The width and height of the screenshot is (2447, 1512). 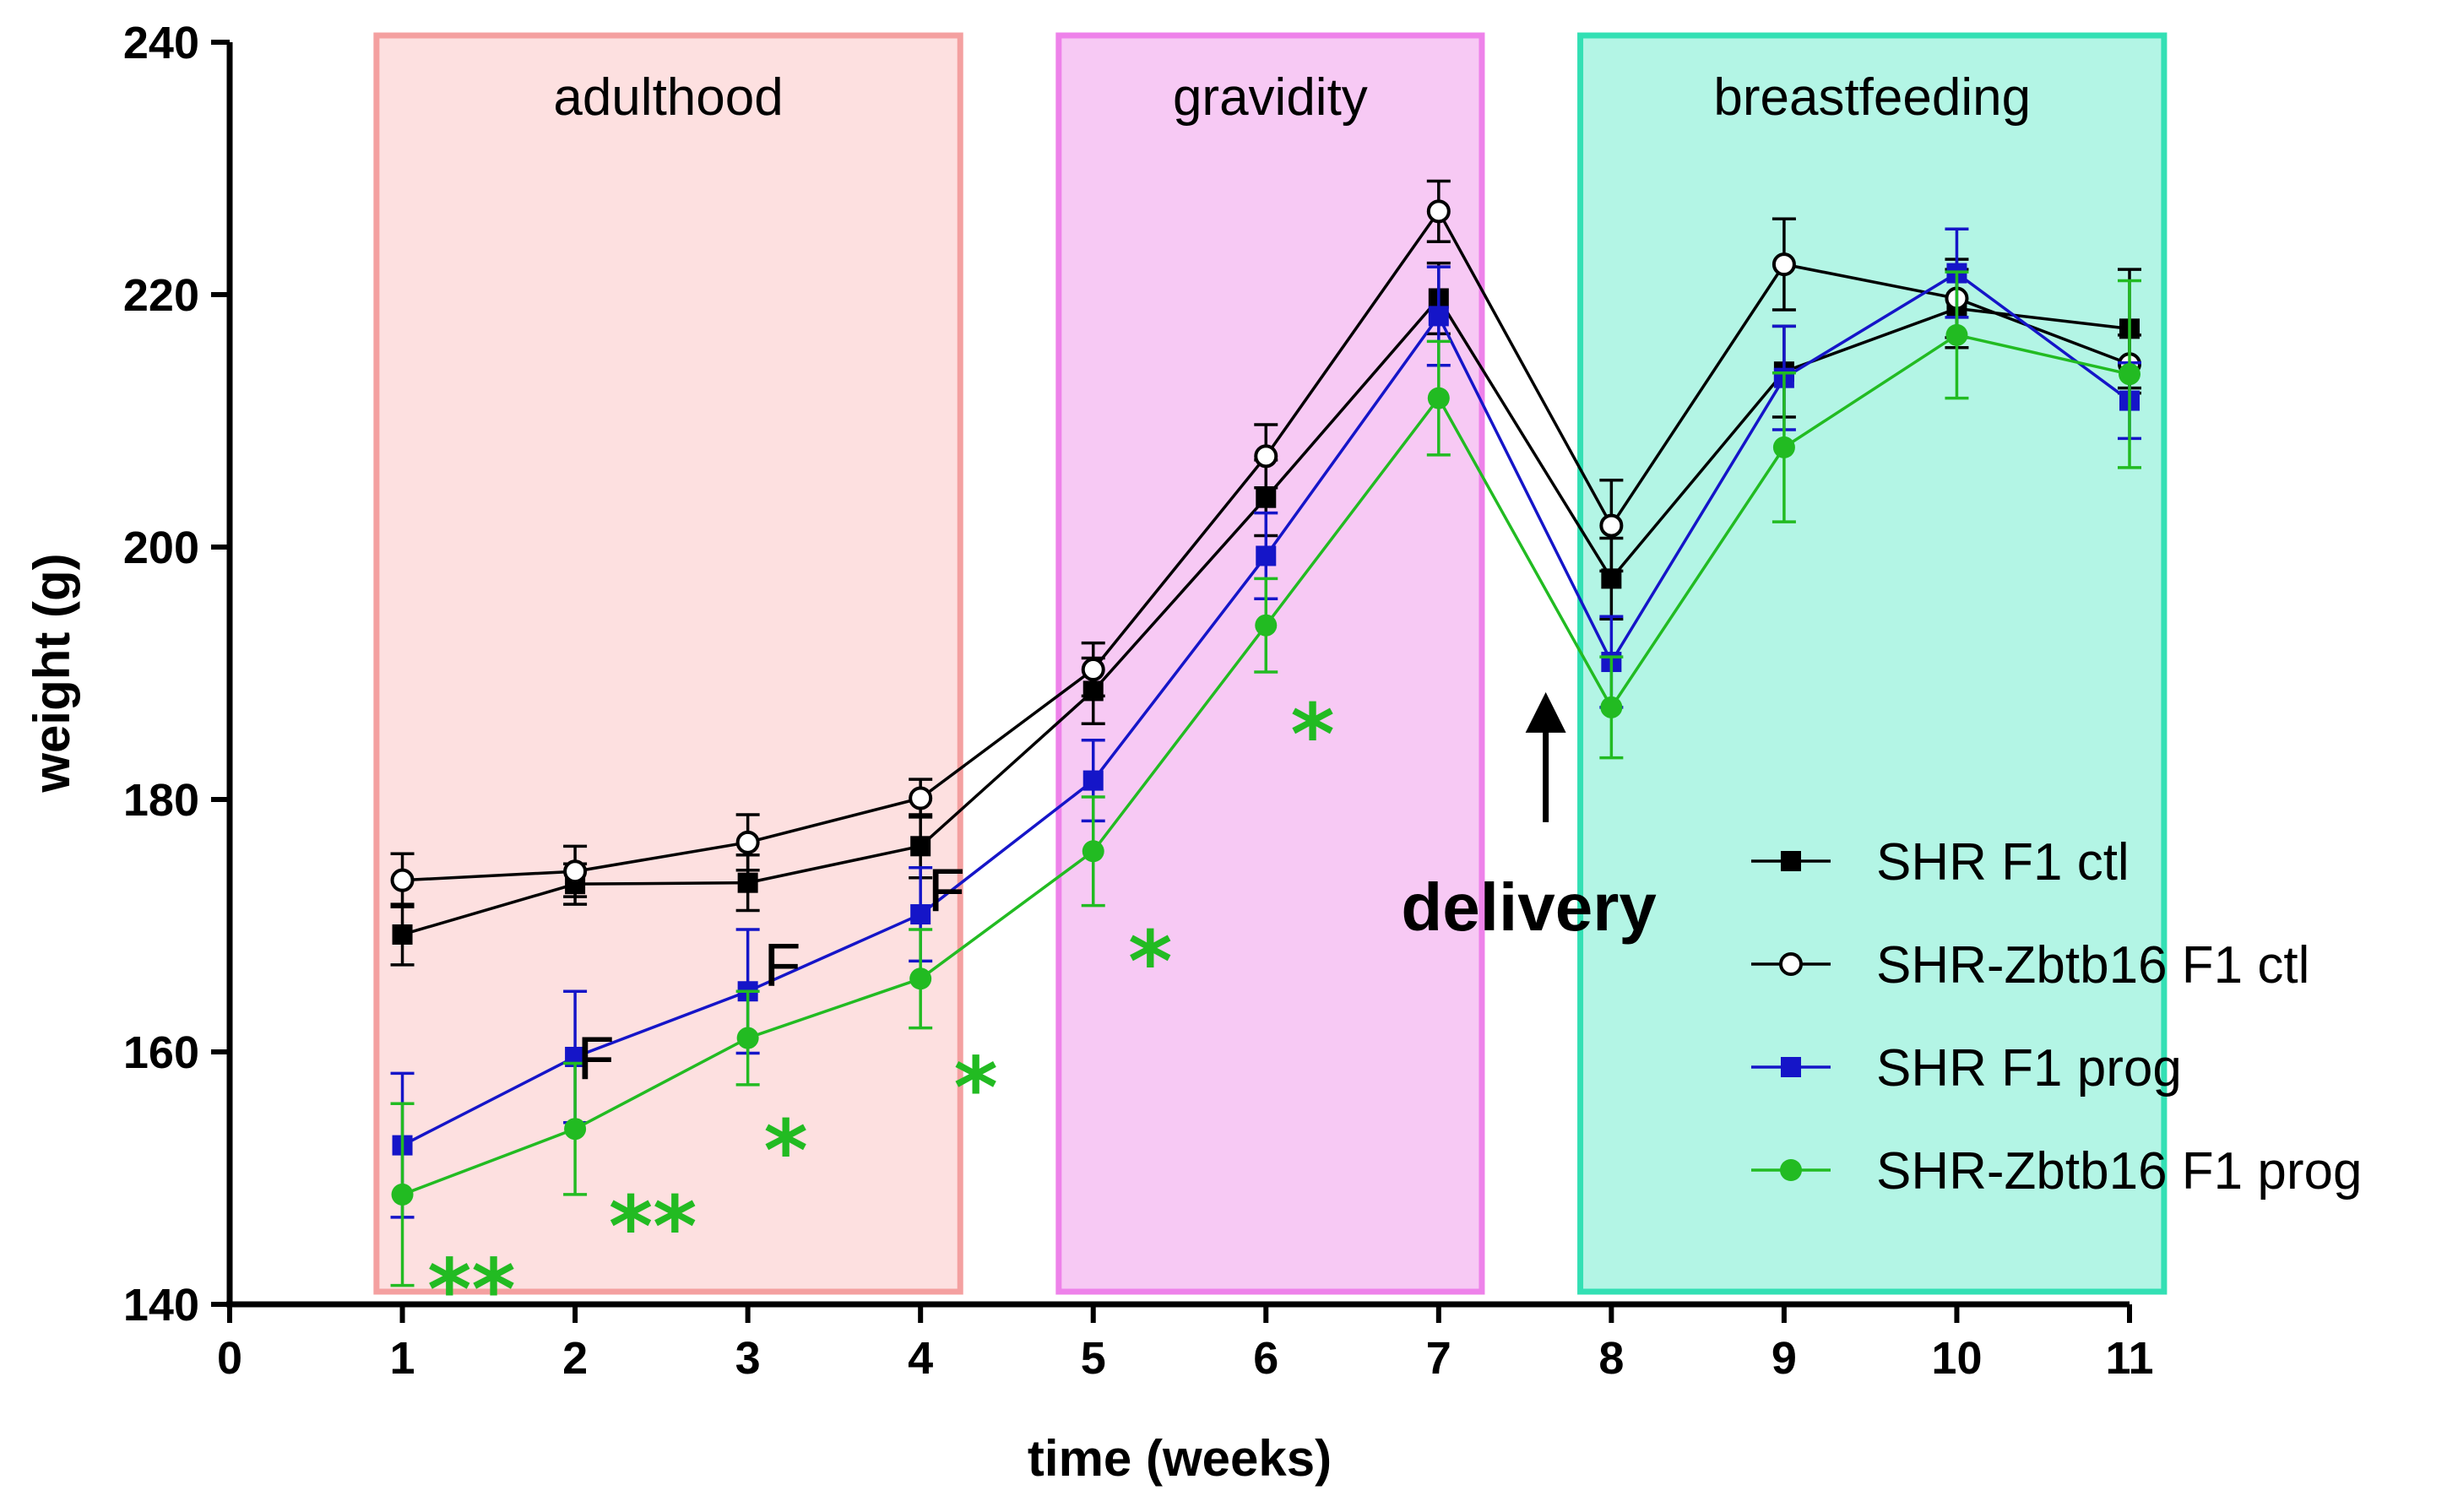 What do you see at coordinates (1611, 1358) in the screenshot?
I see `x-tick-label-8: 8` at bounding box center [1611, 1358].